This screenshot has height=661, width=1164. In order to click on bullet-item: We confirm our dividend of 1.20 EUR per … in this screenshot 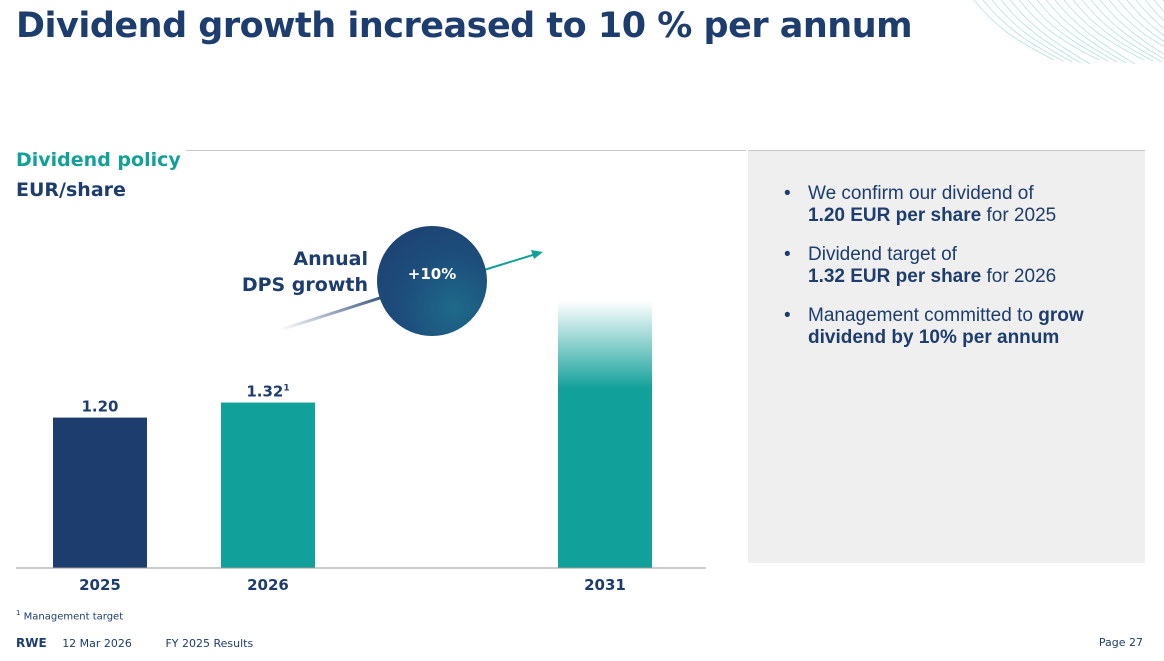, I will do `click(954, 205)`.